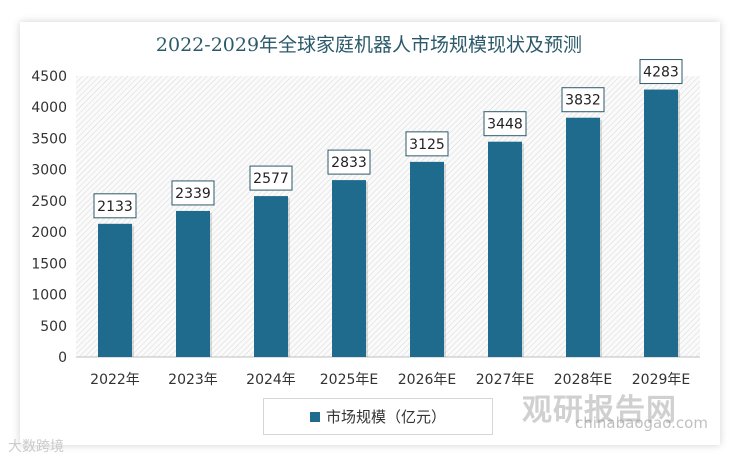 The height and width of the screenshot is (458, 738). I want to click on x-tick-label: 2025年E, so click(349, 380).